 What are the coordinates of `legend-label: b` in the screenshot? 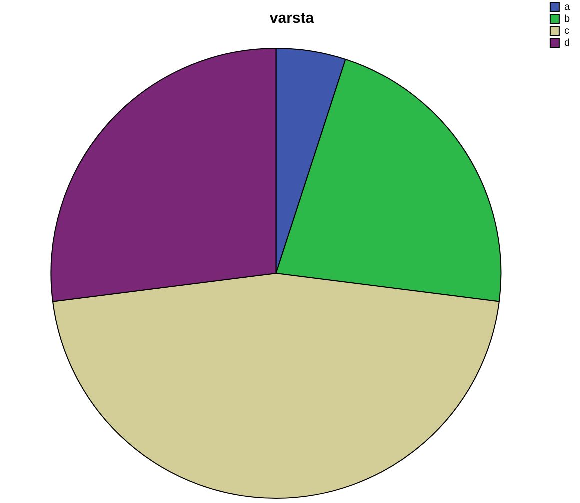 It's located at (567, 19).